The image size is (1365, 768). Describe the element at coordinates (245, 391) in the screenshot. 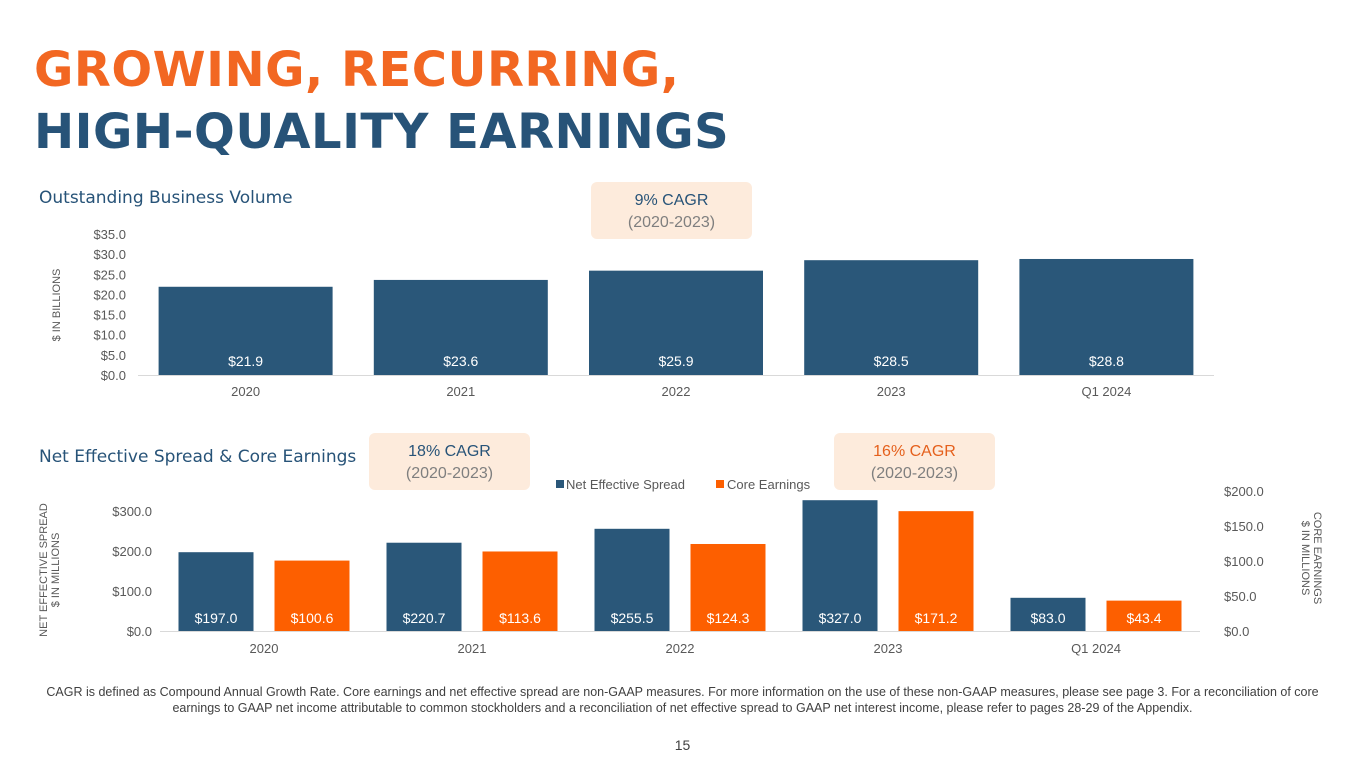

I see `x-tick-label: 2020` at that location.